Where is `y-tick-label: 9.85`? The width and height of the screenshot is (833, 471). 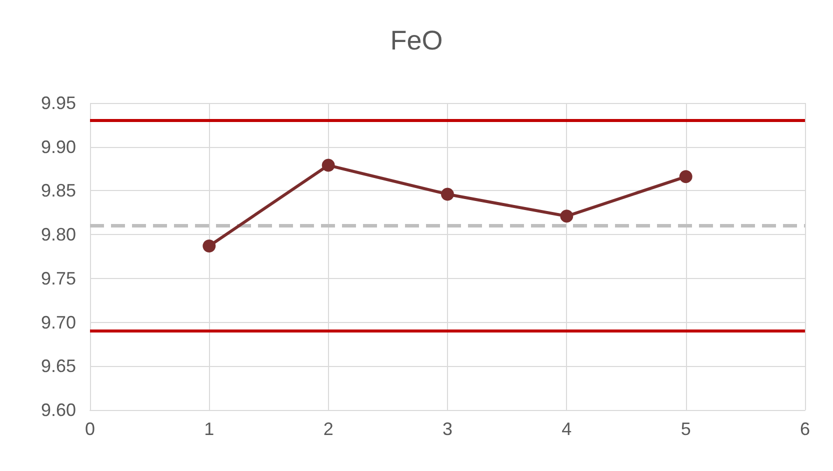
y-tick-label: 9.85 is located at coordinates (58, 190).